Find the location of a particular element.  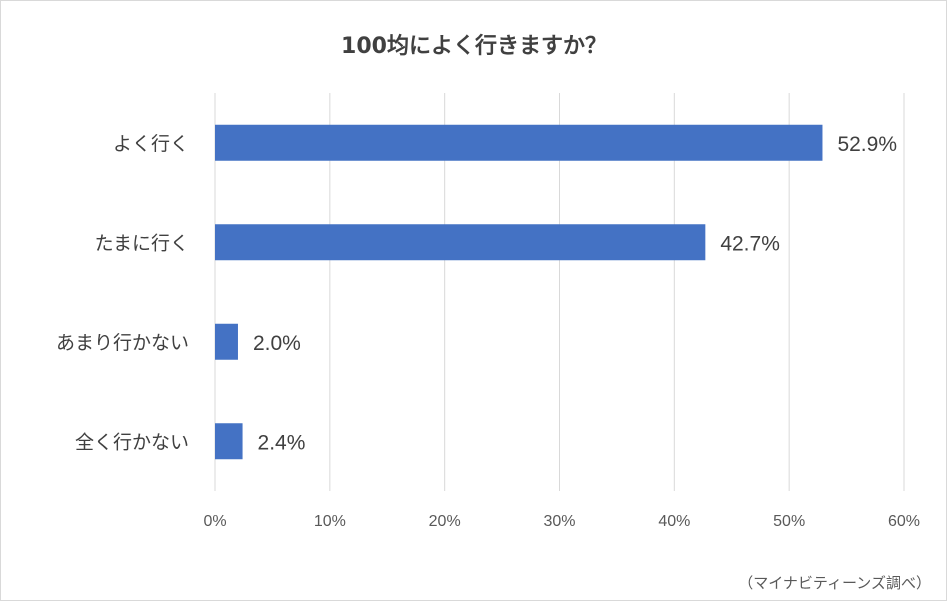

data-label: 52.9% is located at coordinates (867, 144).